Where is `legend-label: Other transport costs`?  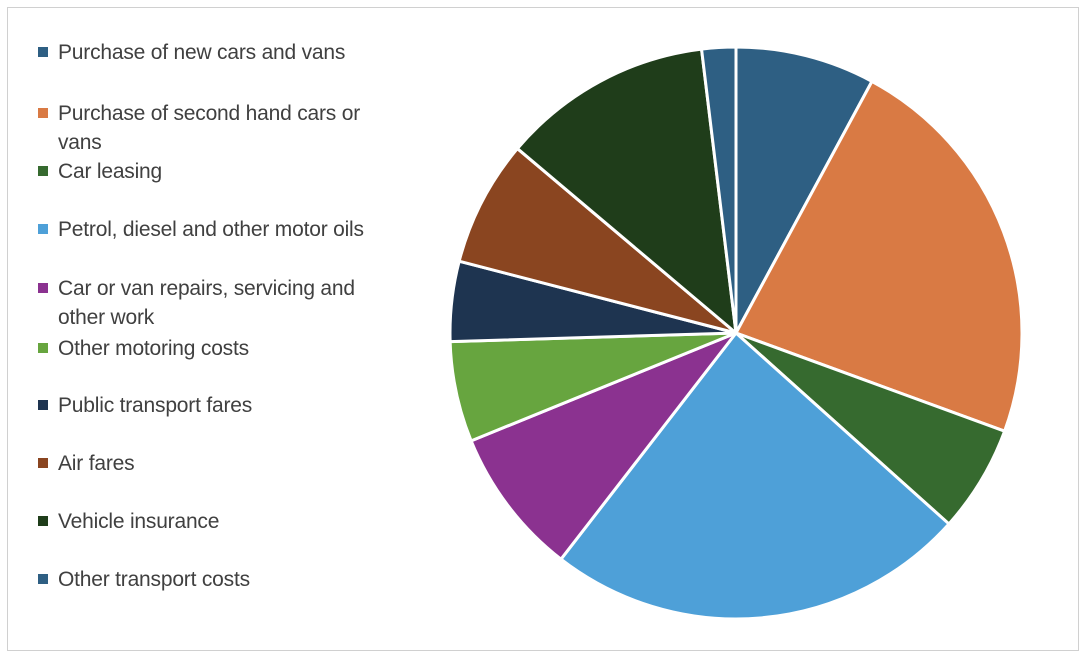 legend-label: Other transport costs is located at coordinates (154, 579).